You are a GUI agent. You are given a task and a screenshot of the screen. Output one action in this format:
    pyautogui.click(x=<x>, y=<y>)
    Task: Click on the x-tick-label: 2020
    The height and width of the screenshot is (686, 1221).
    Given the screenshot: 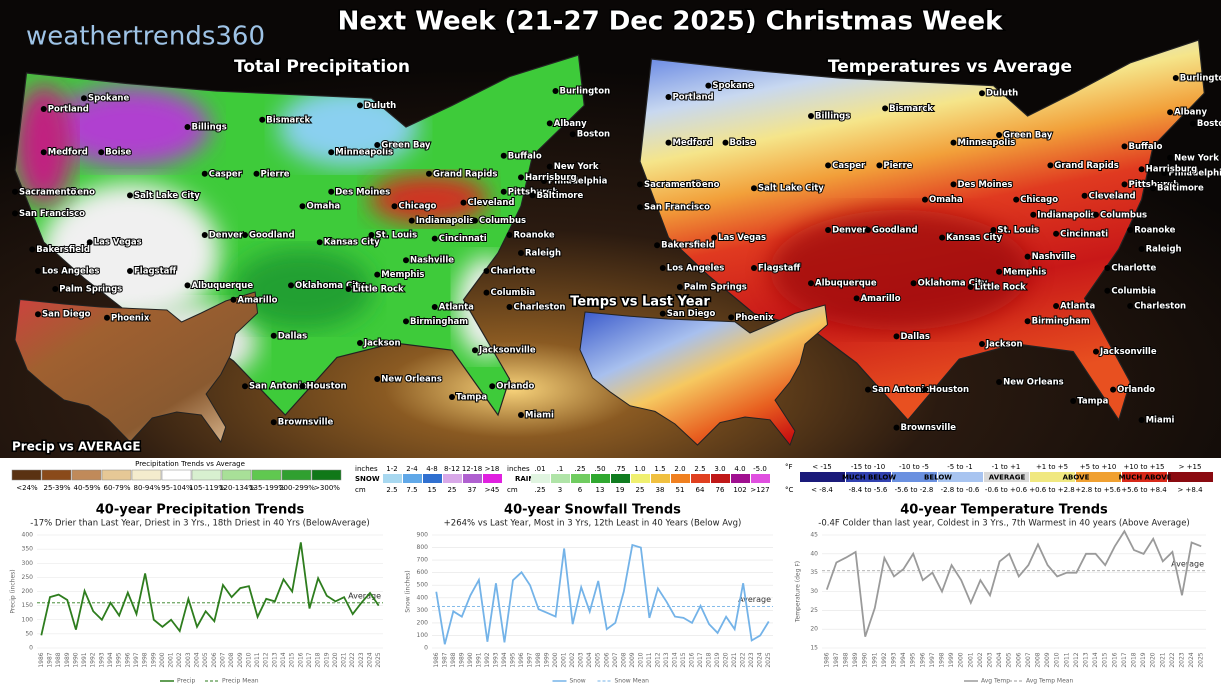 What is the action you would take?
    pyautogui.click(x=335, y=659)
    